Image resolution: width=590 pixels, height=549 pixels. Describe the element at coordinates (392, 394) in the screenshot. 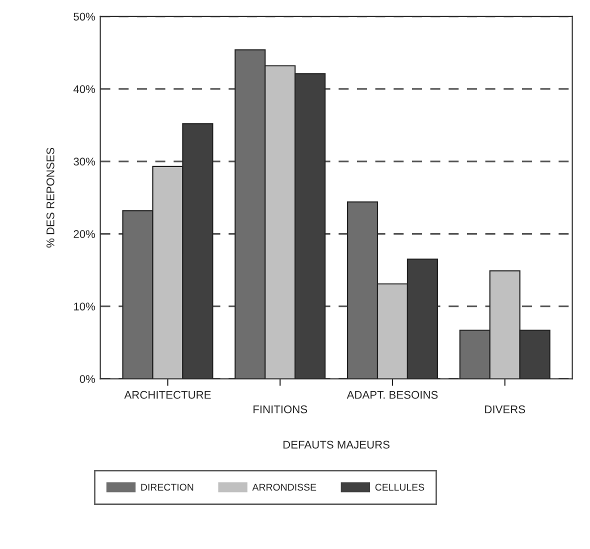

I see `x-tick-label: ADAPT. BESOINS` at that location.